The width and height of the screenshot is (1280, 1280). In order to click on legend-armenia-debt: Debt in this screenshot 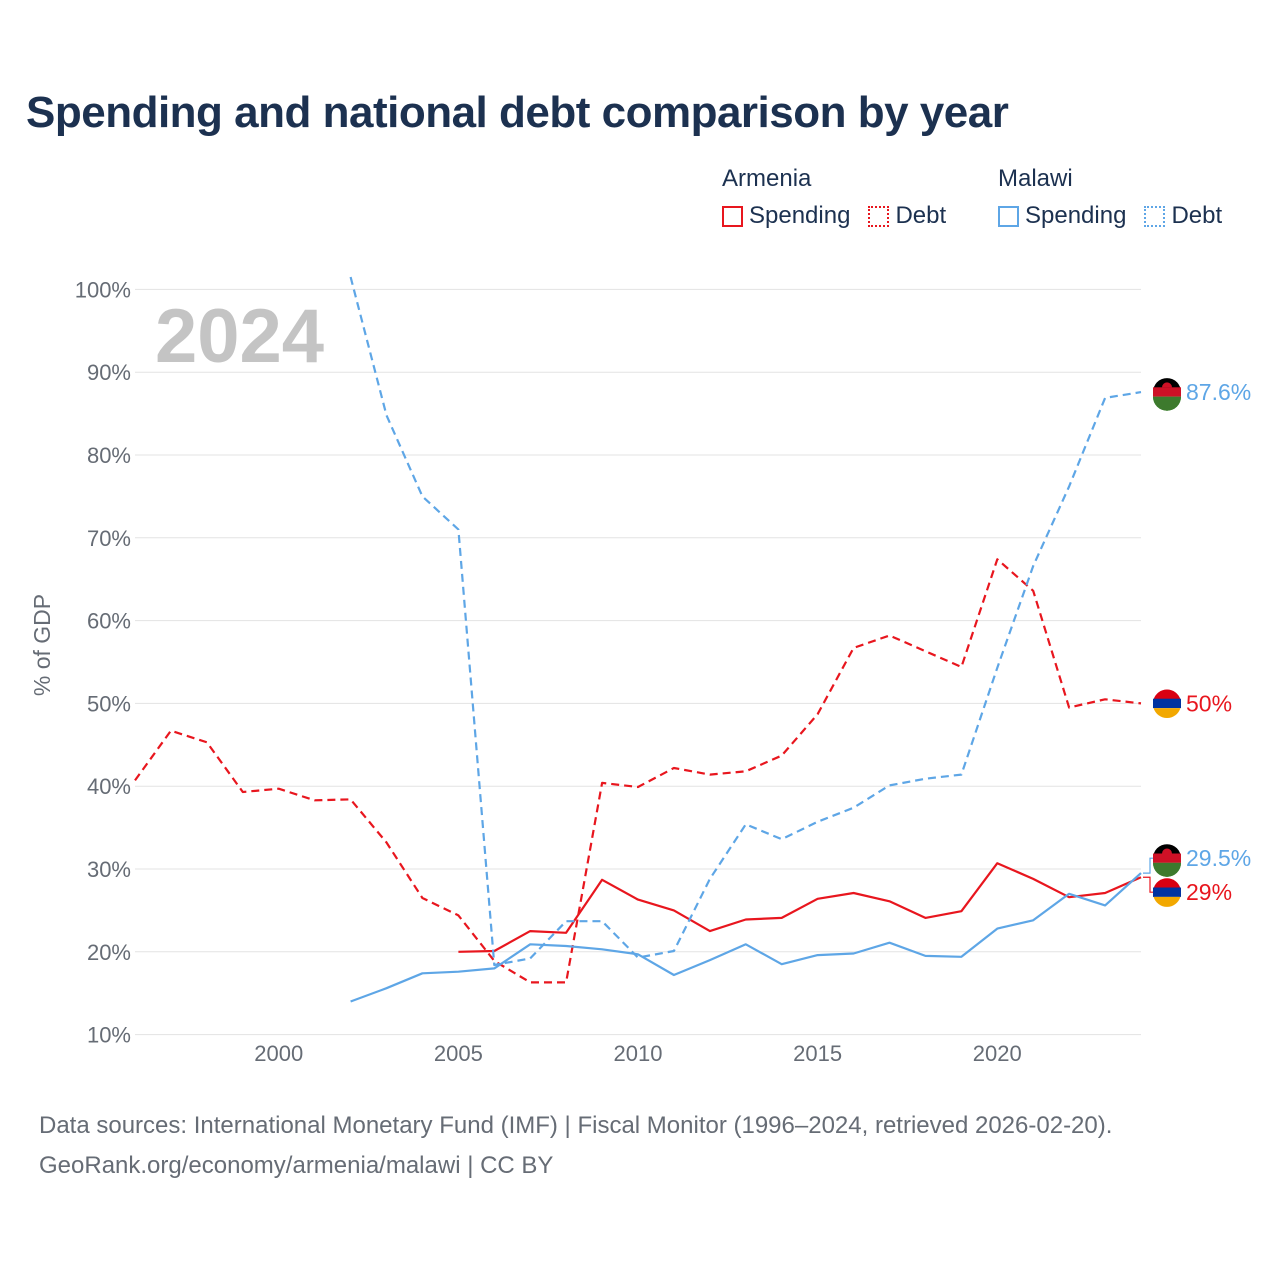, I will do `click(907, 216)`.